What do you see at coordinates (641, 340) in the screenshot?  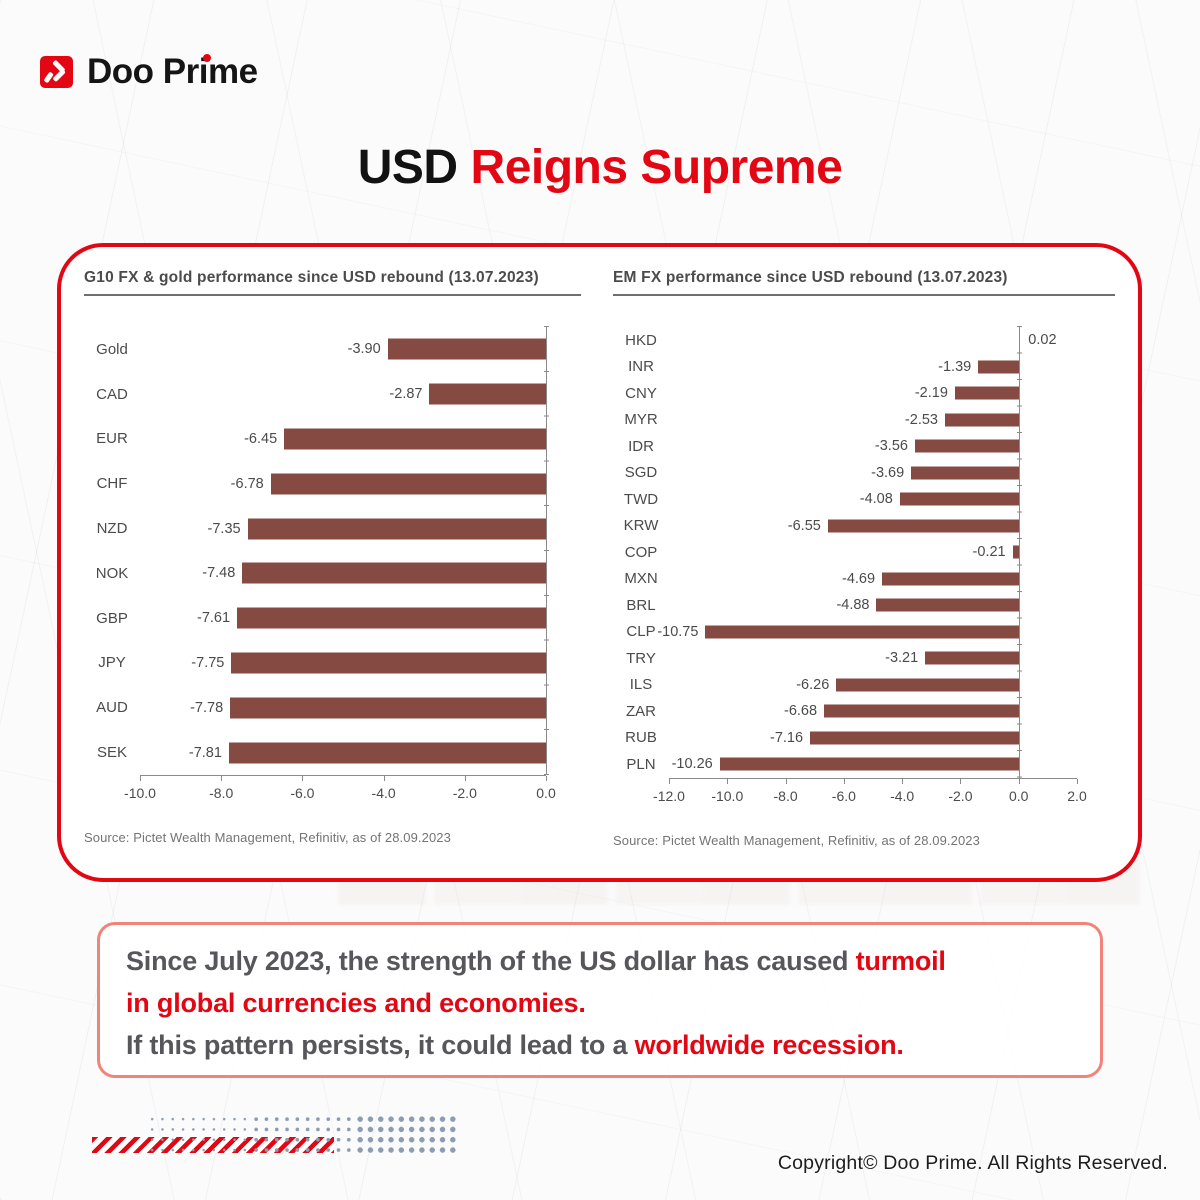 I see `category-label: HKD` at bounding box center [641, 340].